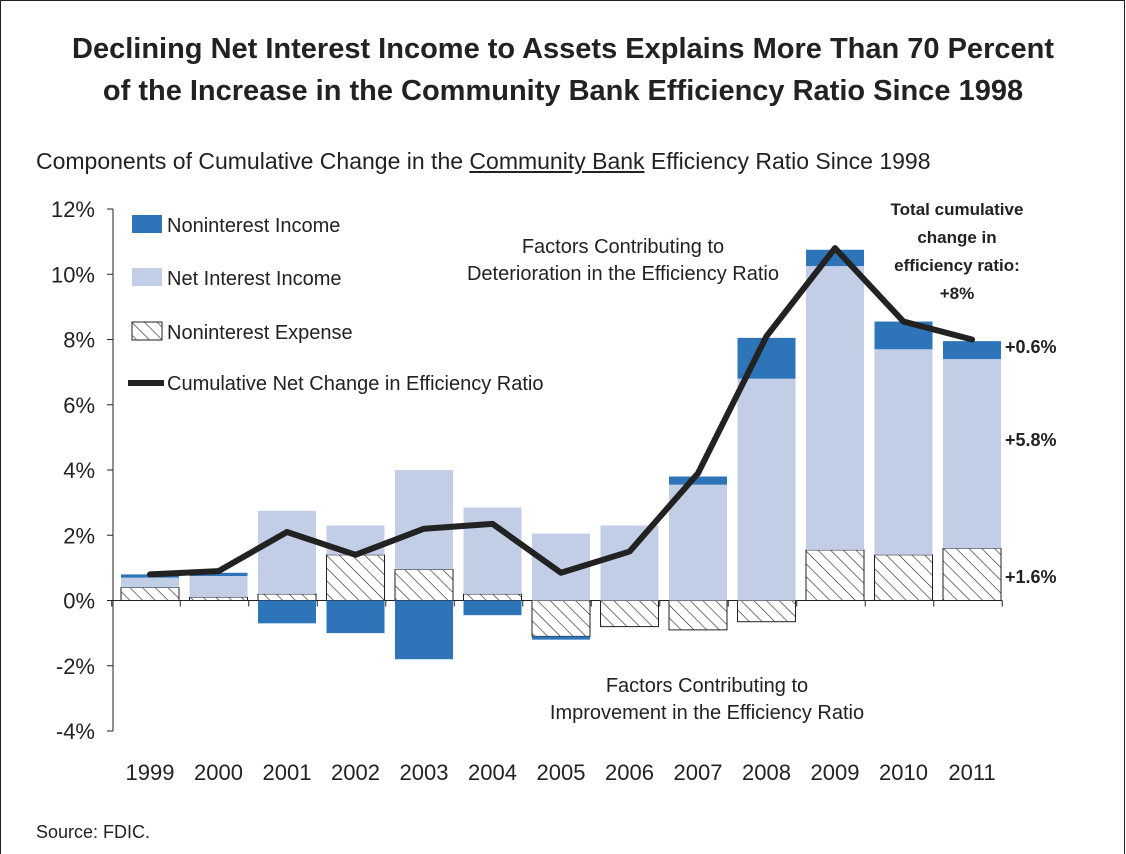 This screenshot has width=1126, height=854. I want to click on label-noninterest-income-change: +0.6%, so click(1031, 347).